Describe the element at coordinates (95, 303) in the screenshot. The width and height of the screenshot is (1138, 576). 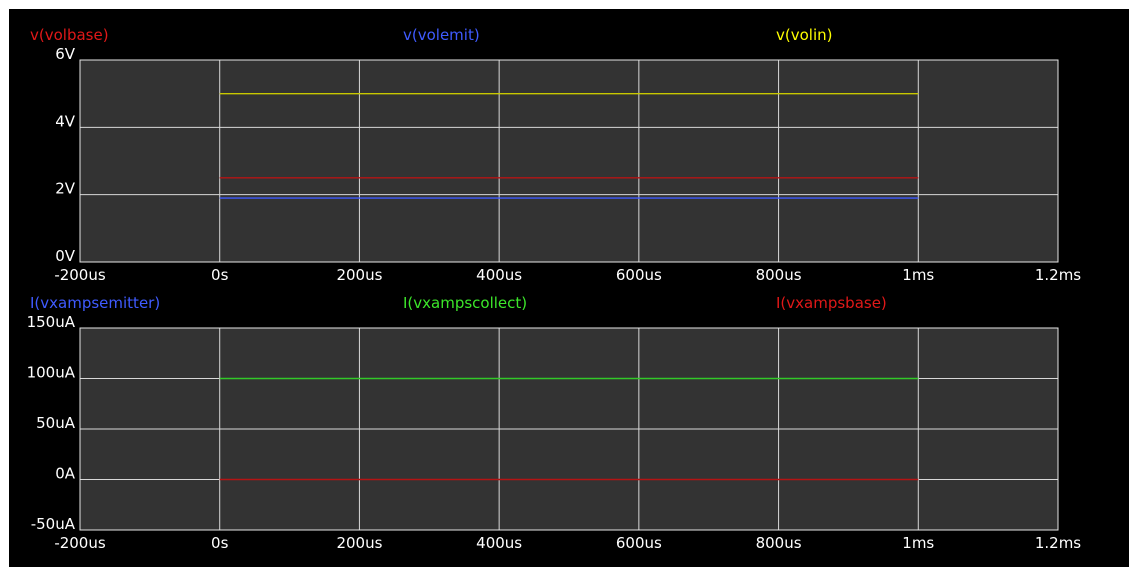
I see `legend-label: I(vxampsemitter)` at that location.